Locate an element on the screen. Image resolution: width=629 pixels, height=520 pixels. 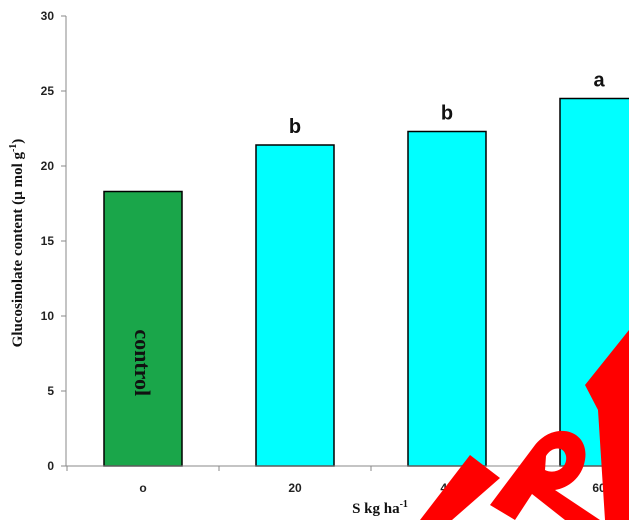
y-tick-label: 15 is located at coordinates (48, 241).